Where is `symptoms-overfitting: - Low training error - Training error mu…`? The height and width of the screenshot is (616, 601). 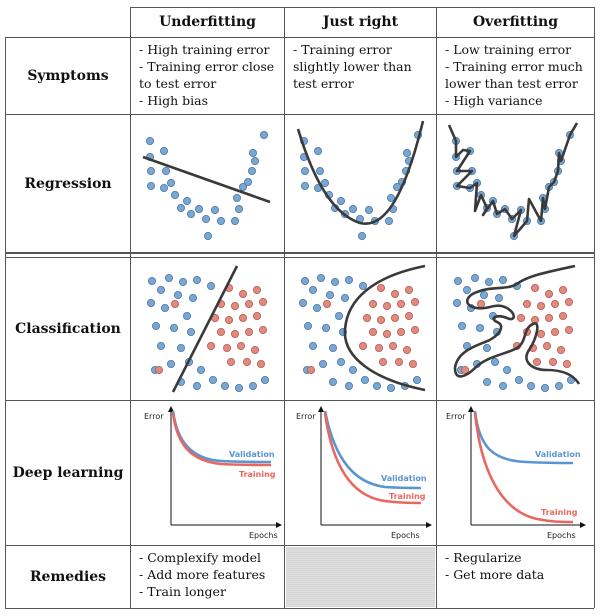 symptoms-overfitting: - Low training error - Training error mu… is located at coordinates (514, 75).